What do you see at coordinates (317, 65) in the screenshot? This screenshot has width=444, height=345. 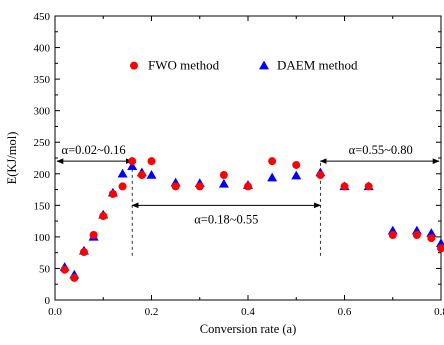 I see `legend-label-daem: DAEM method` at bounding box center [317, 65].